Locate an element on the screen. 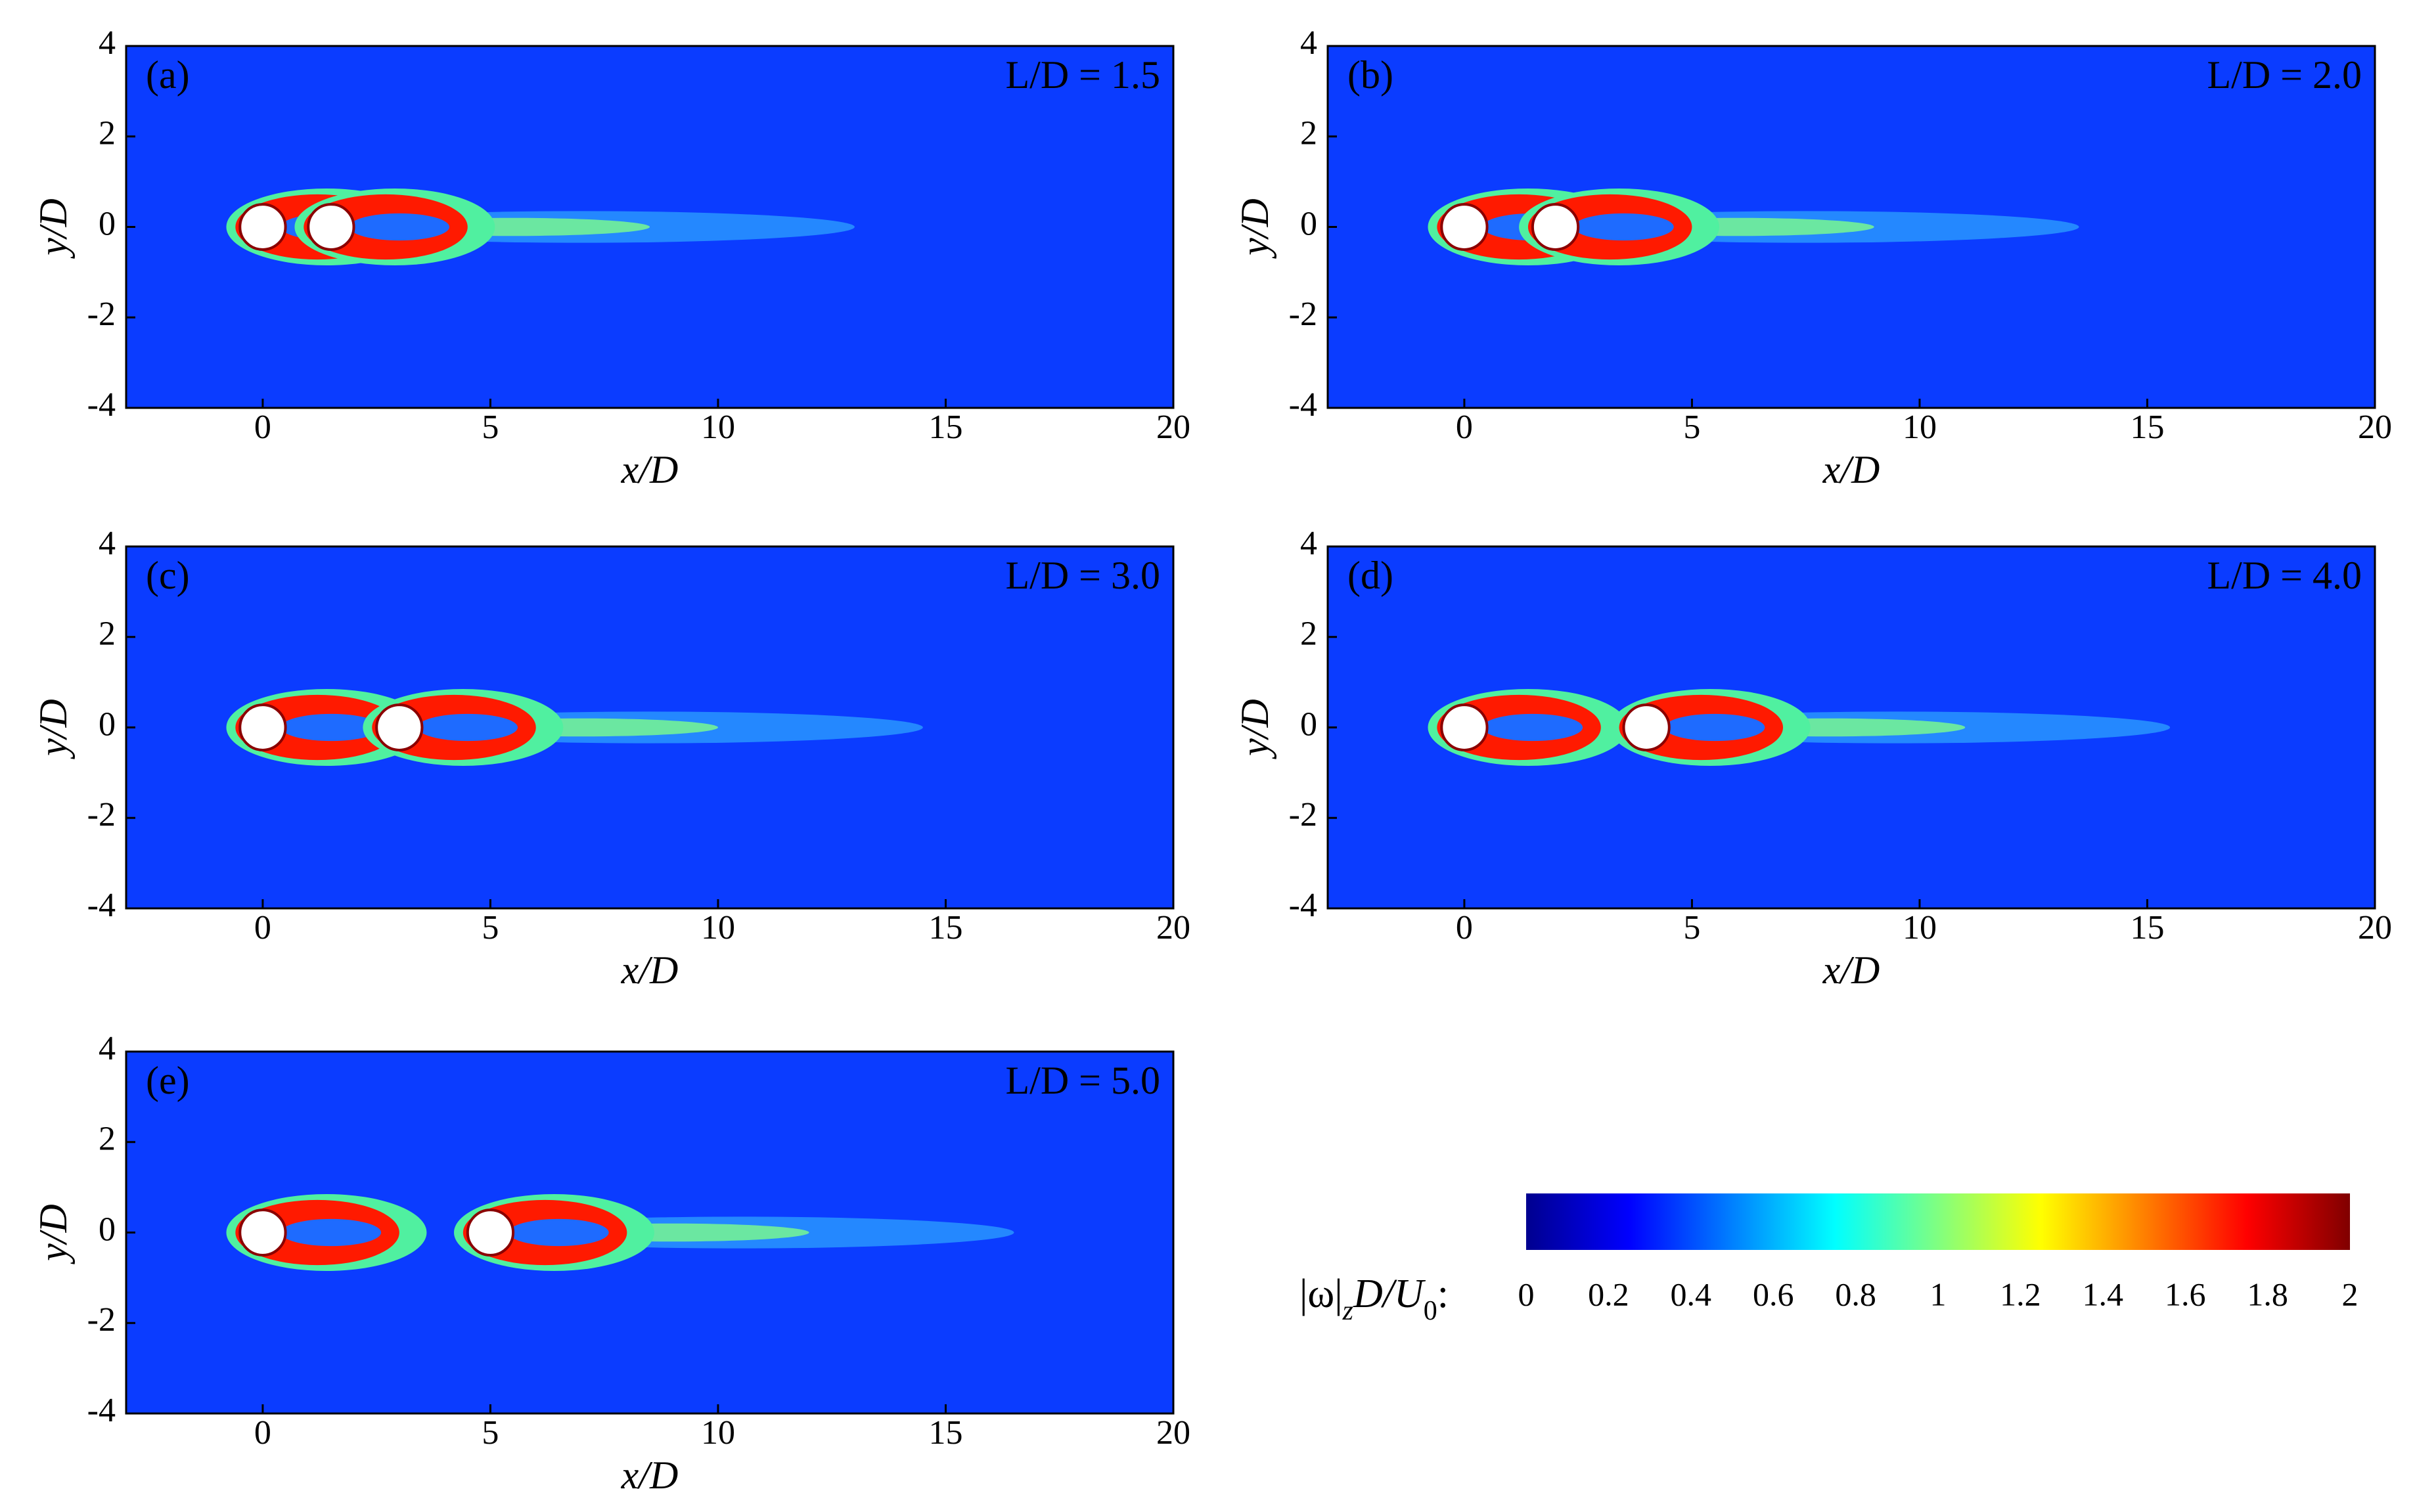  label-part: |ω| is located at coordinates (1321, 1294).